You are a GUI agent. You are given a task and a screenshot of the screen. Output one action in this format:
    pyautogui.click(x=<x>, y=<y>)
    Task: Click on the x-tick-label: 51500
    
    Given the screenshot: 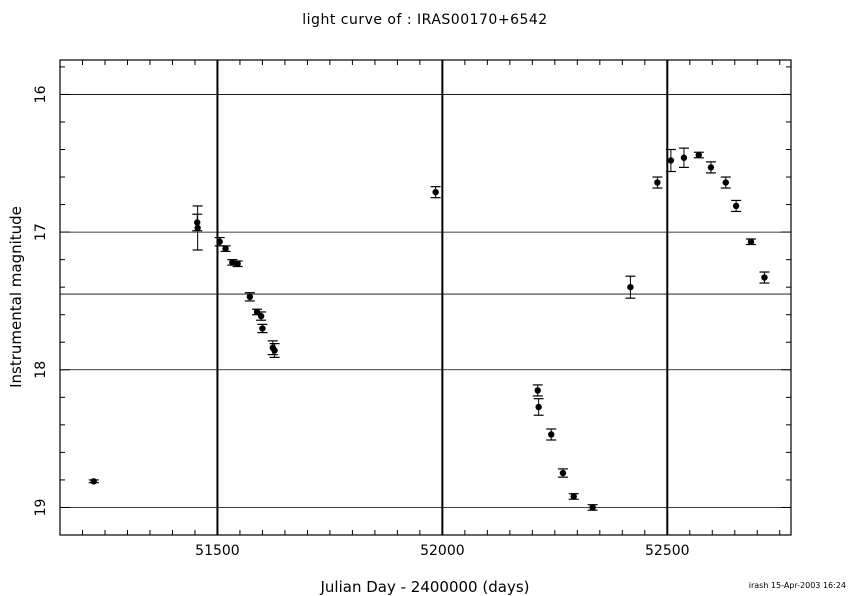 What is the action you would take?
    pyautogui.click(x=217, y=551)
    